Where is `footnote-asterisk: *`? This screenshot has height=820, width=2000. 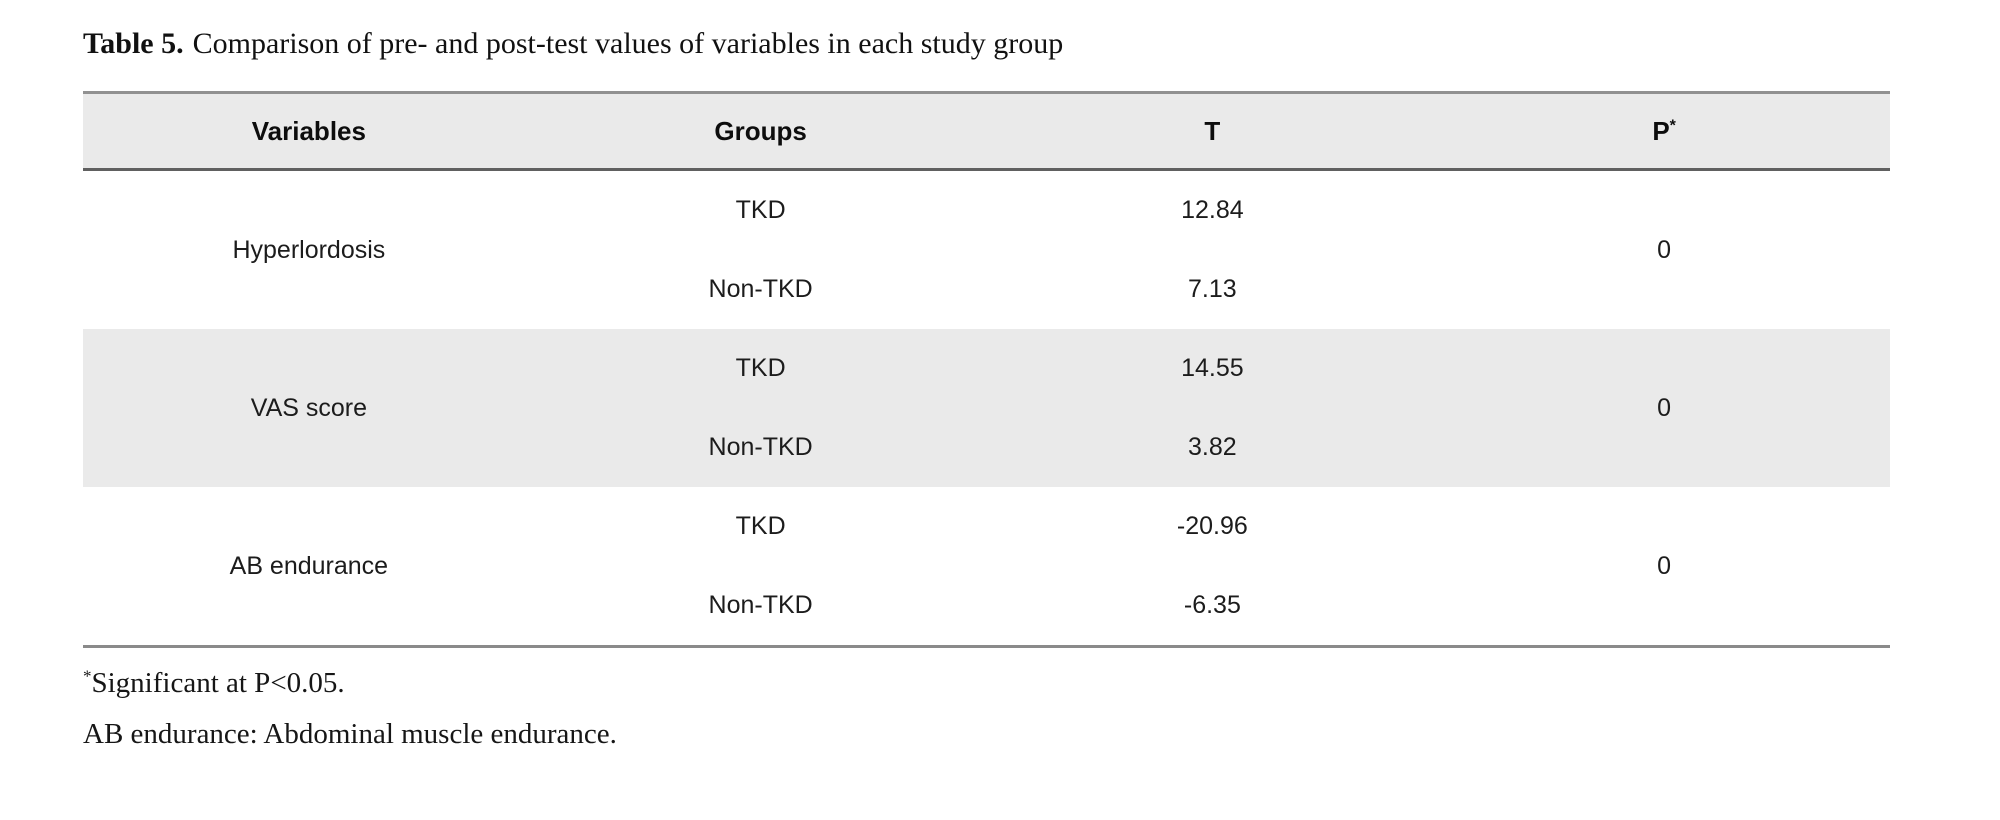
footnote-asterisk: * is located at coordinates (87, 676).